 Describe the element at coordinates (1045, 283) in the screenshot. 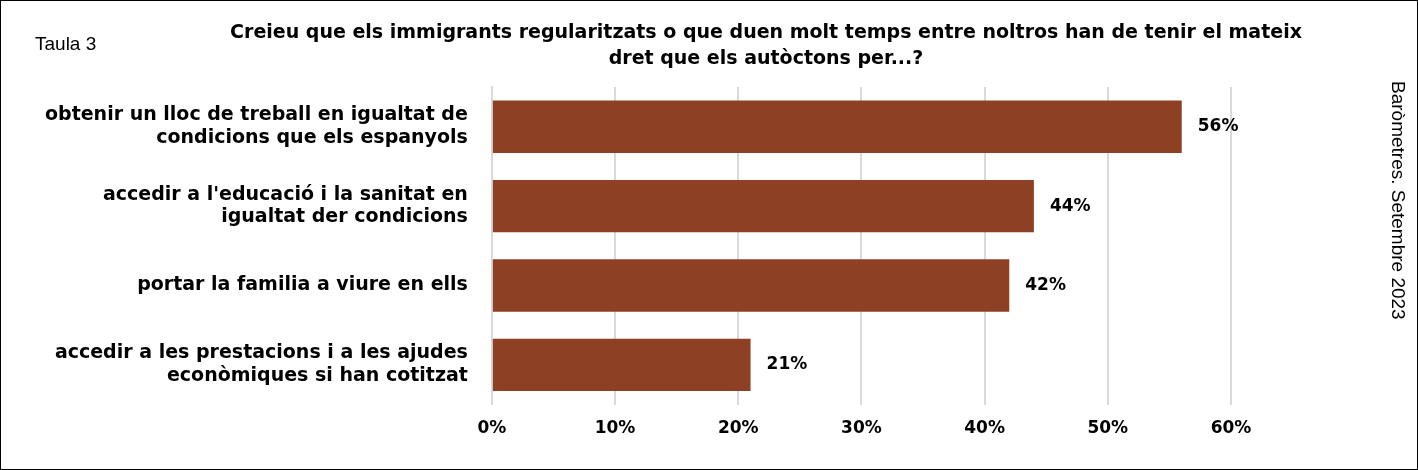

I see `data-label: 42%` at that location.